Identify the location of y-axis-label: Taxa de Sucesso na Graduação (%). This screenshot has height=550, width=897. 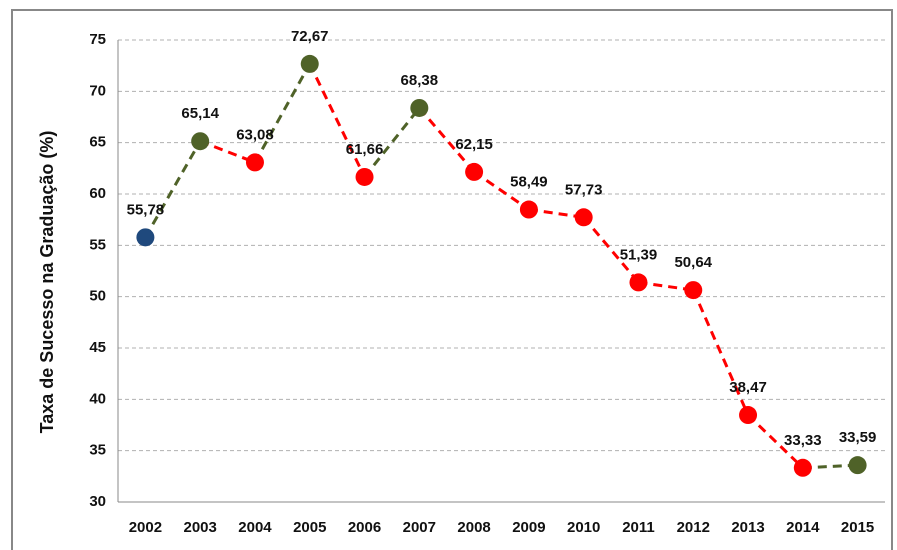
(47, 282).